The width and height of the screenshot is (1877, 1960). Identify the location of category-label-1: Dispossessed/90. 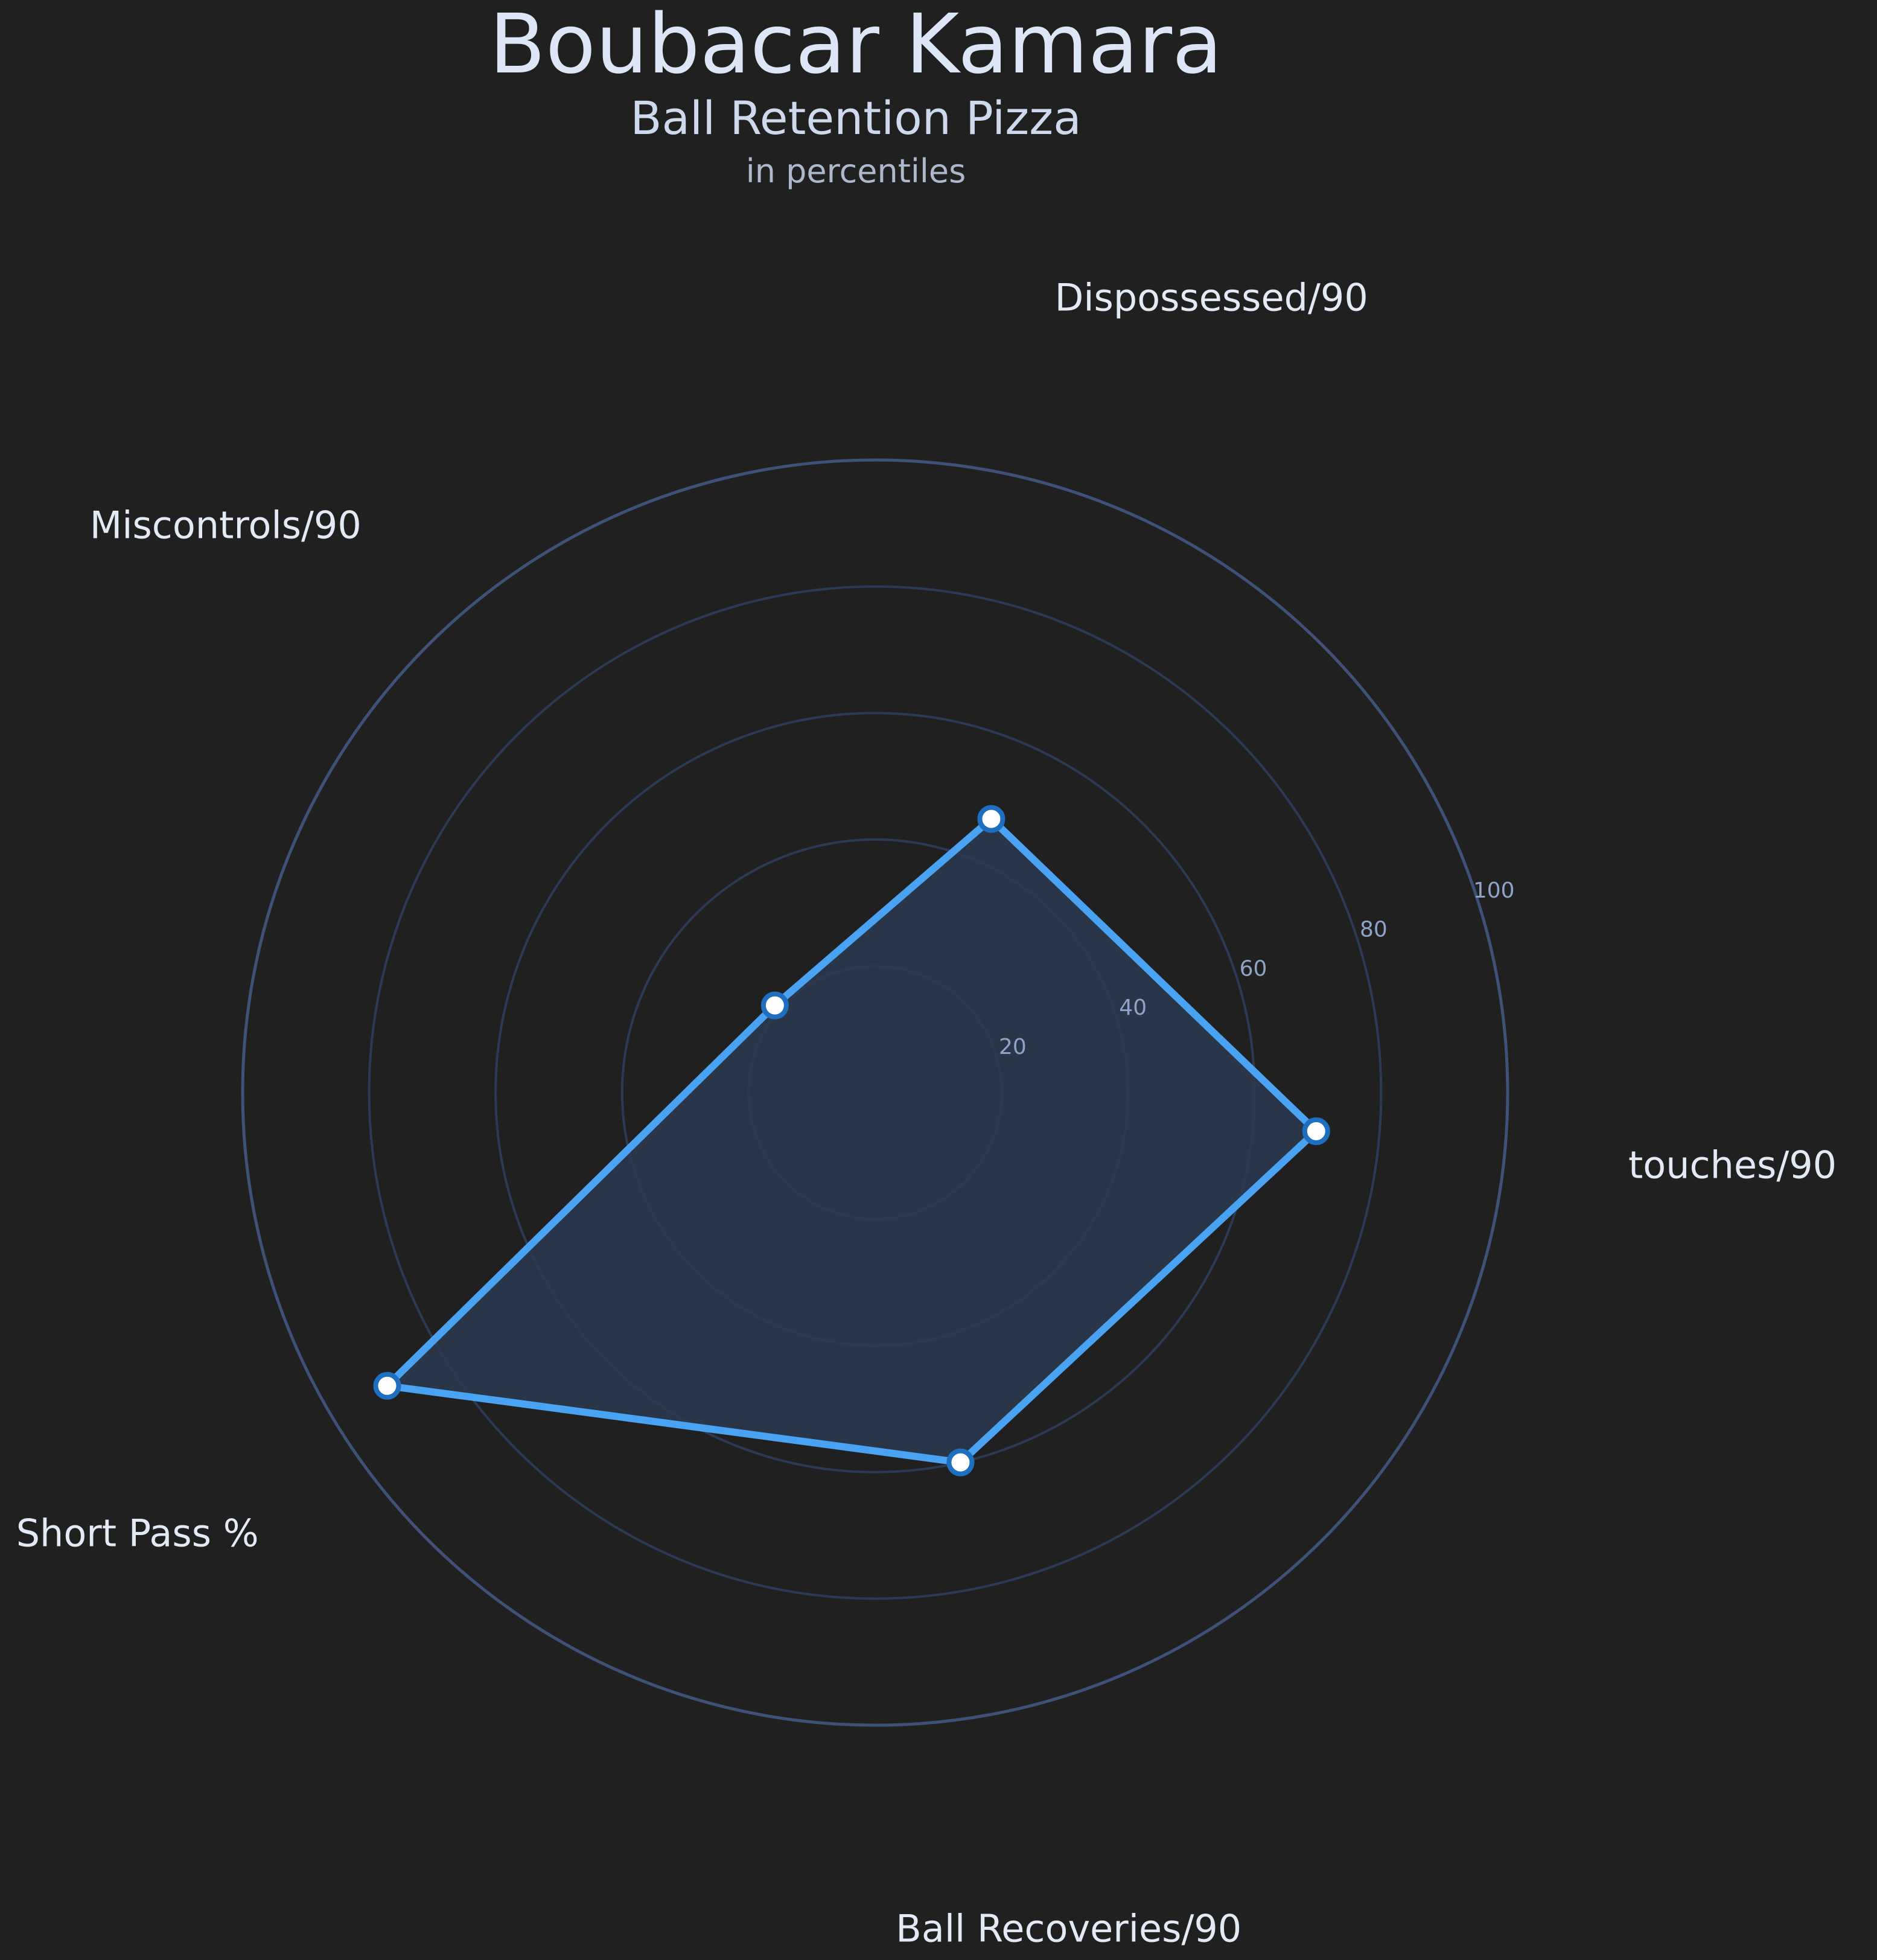
(1211, 297).